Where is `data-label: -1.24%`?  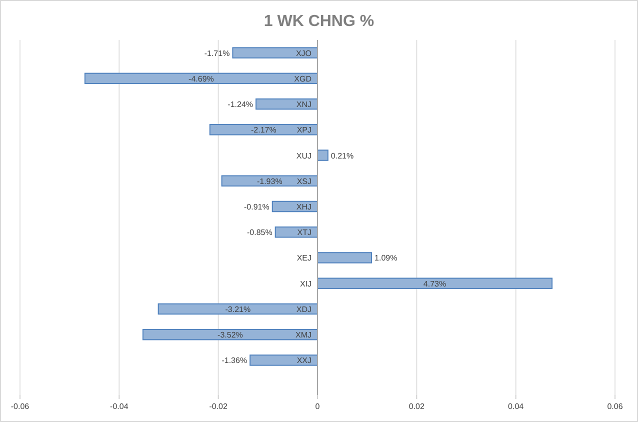
data-label: -1.24% is located at coordinates (241, 105).